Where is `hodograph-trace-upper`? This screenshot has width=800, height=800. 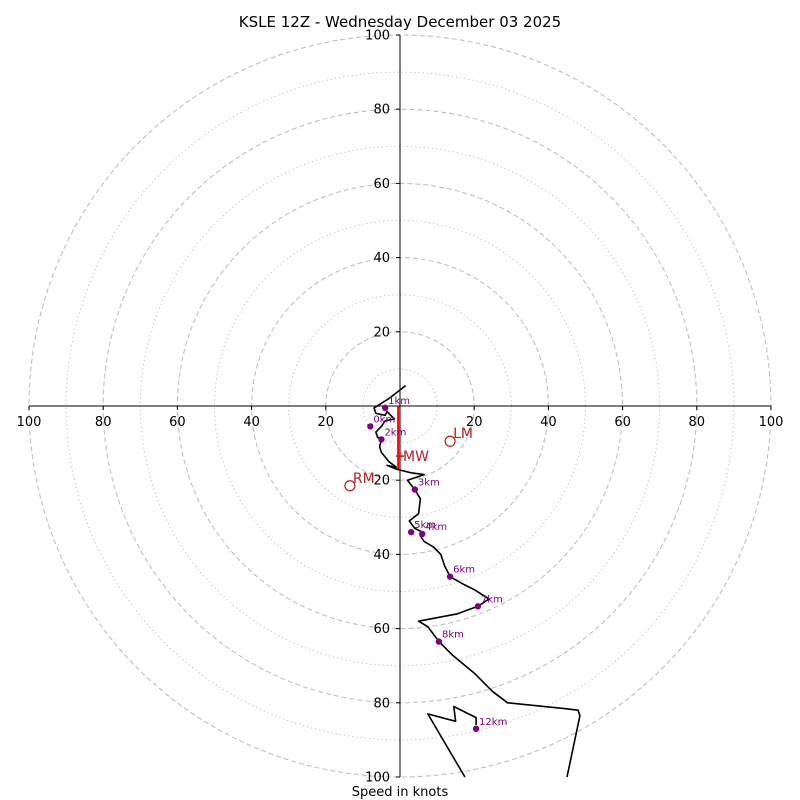
hodograph-trace-upper is located at coordinates (451, 741).